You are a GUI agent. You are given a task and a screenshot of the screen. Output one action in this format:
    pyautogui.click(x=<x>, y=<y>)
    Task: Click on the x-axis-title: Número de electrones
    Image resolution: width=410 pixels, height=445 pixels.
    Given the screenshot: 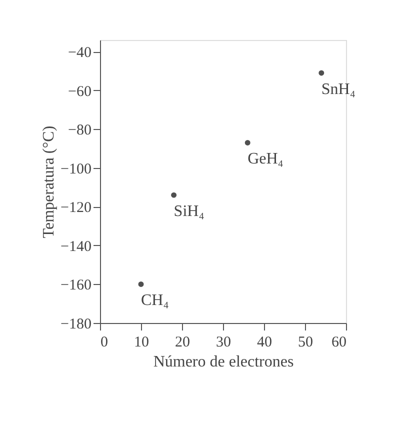 What is the action you would take?
    pyautogui.click(x=223, y=362)
    